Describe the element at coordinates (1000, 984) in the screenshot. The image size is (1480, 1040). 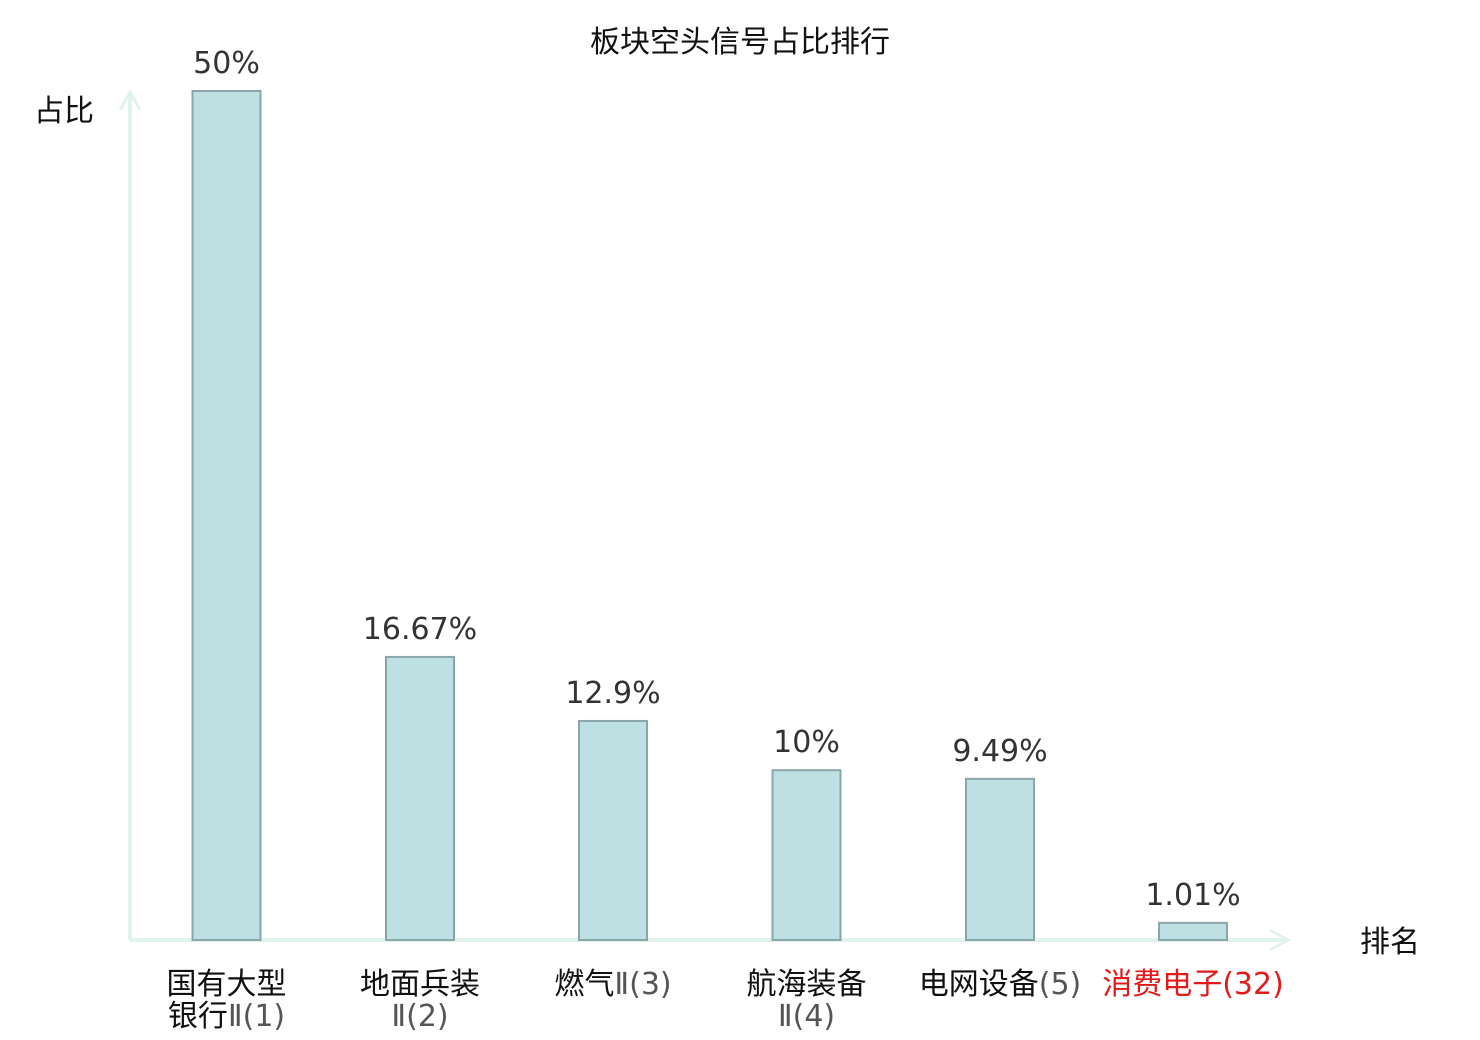
I see `category-label: 电网设备(5)` at that location.